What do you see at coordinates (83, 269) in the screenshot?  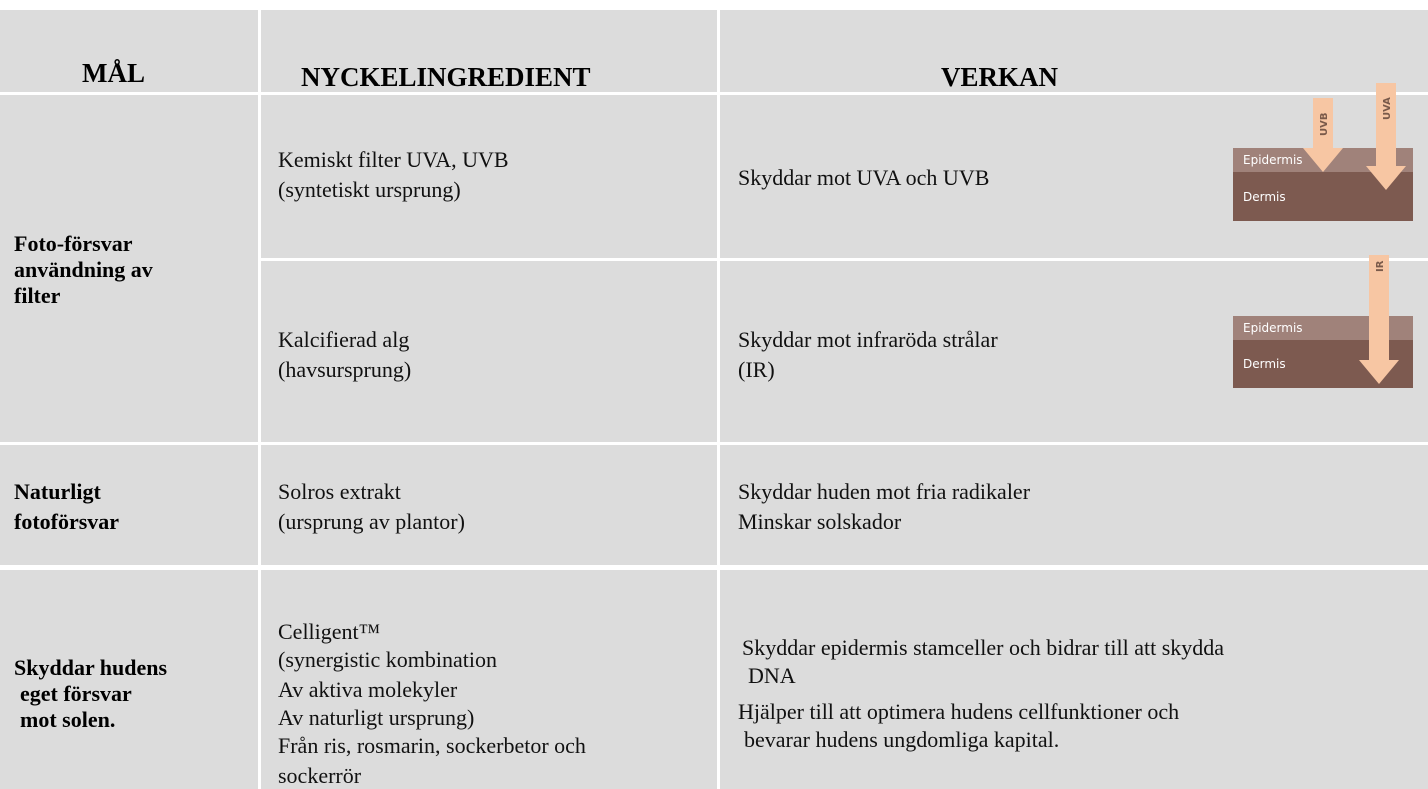 I see `goal: användning av` at bounding box center [83, 269].